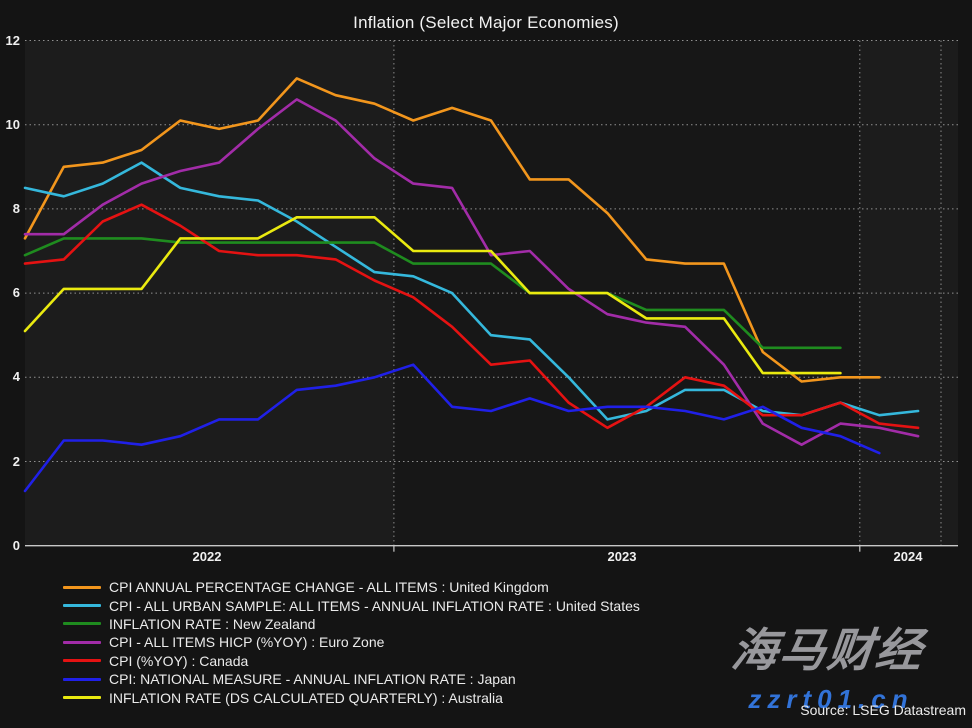 The height and width of the screenshot is (728, 972). Describe the element at coordinates (827, 650) in the screenshot. I see `watermark-brand: 海马财经` at that location.